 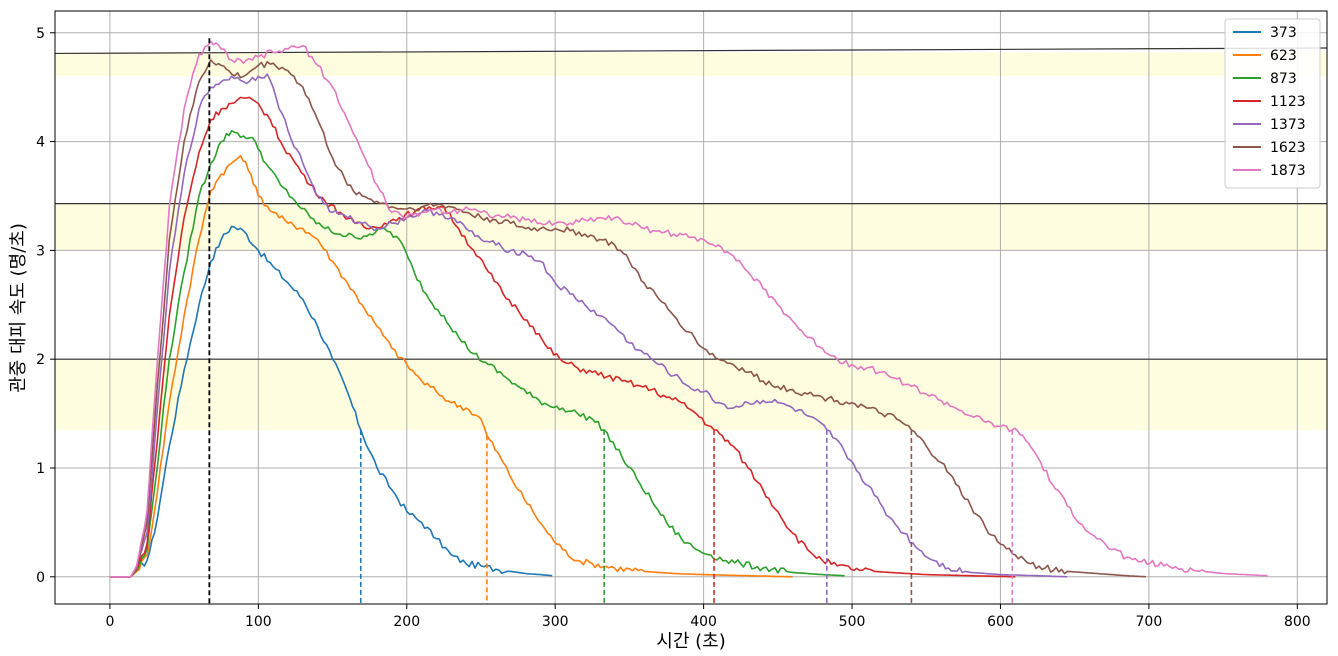 What do you see at coordinates (40, 251) in the screenshot?
I see `y-tick-label-3: 3` at bounding box center [40, 251].